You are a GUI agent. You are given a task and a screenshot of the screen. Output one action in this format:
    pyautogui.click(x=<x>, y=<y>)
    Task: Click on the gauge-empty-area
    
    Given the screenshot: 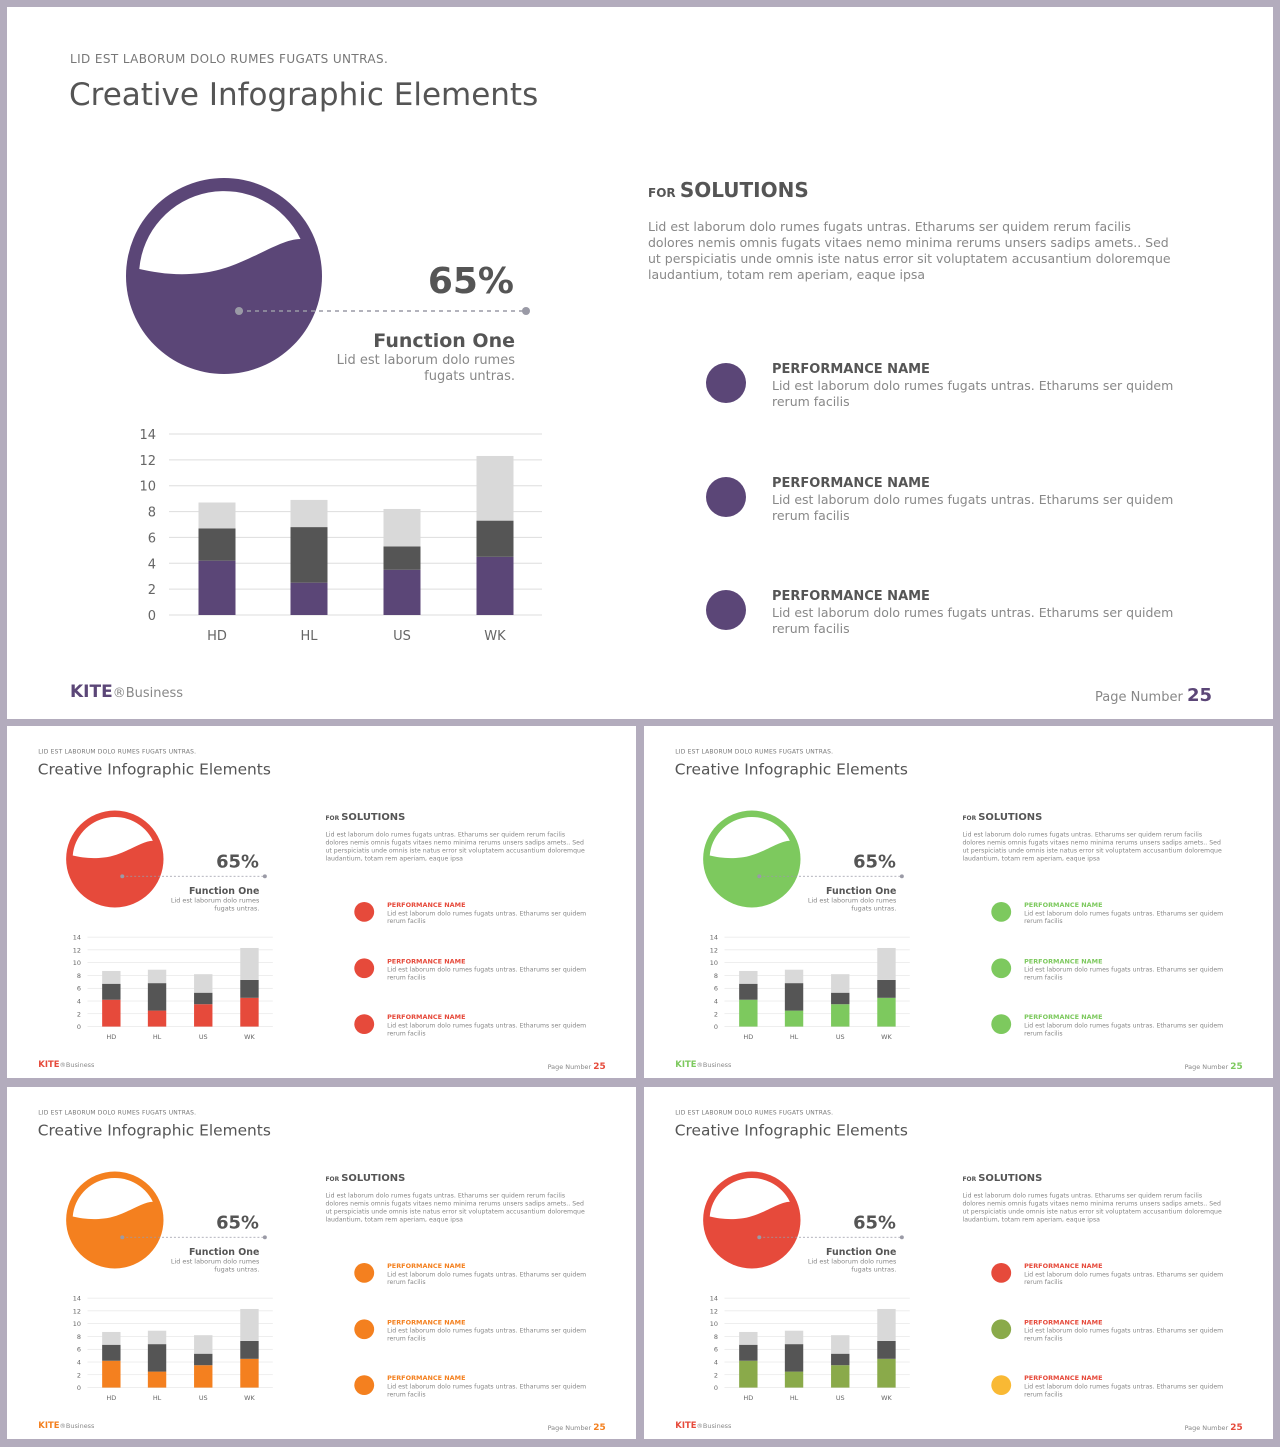 What is the action you would take?
    pyautogui.click(x=112, y=837)
    